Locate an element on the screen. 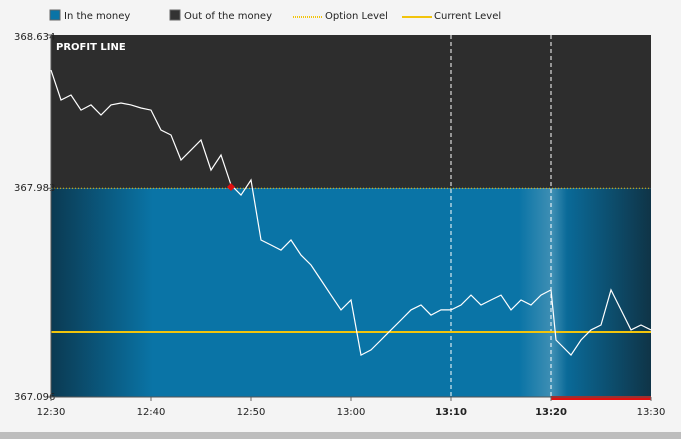 The image size is (681, 439). legend-label: Option Level is located at coordinates (356, 16).